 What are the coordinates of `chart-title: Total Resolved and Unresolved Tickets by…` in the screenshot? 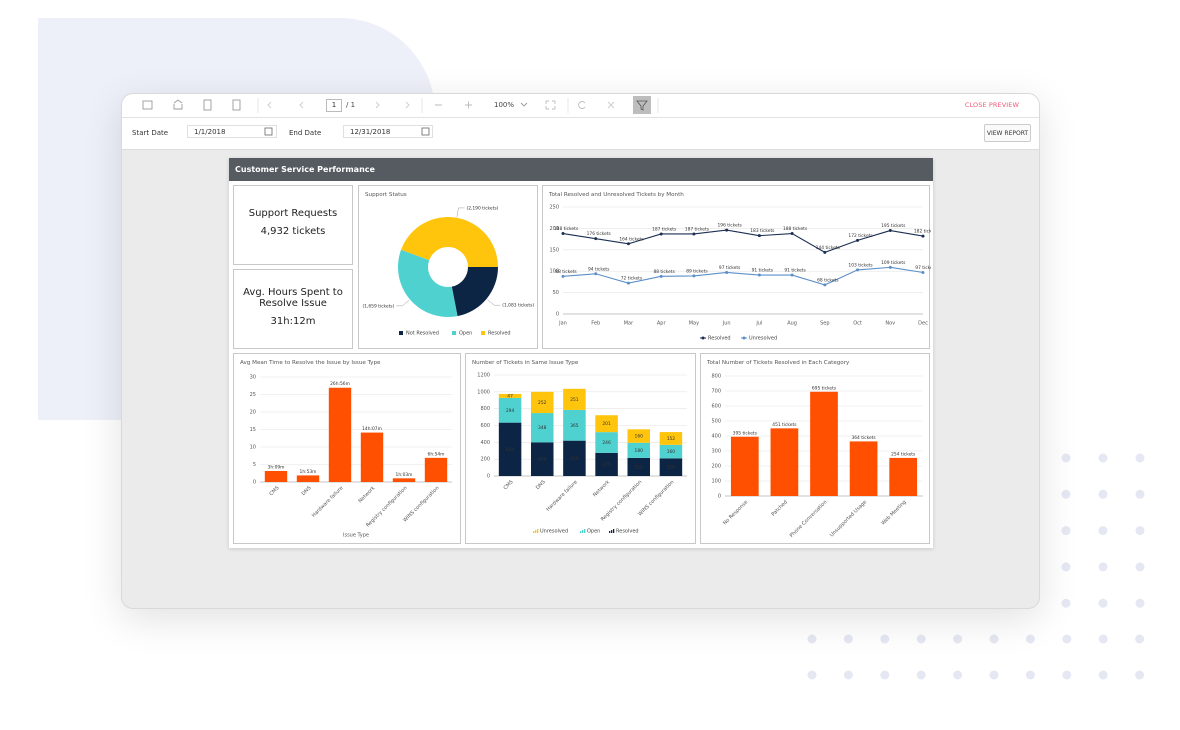 It's located at (616, 195).